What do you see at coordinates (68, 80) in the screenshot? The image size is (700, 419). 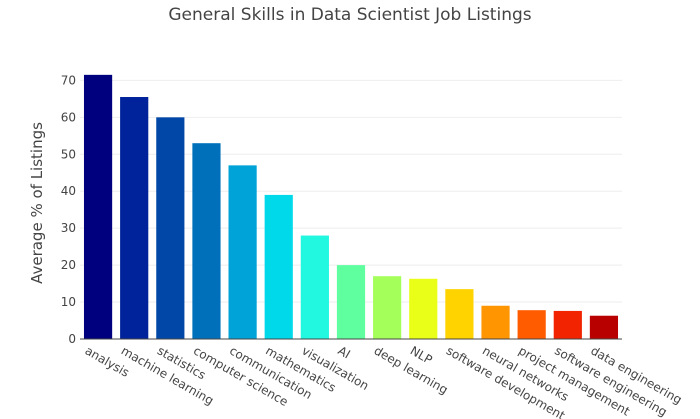 I see `y-tick-label: 70` at bounding box center [68, 80].